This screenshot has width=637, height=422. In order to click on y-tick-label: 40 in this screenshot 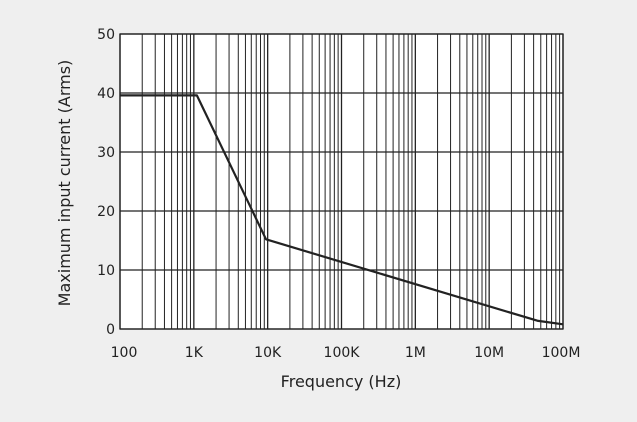, I will do `click(106, 94)`.